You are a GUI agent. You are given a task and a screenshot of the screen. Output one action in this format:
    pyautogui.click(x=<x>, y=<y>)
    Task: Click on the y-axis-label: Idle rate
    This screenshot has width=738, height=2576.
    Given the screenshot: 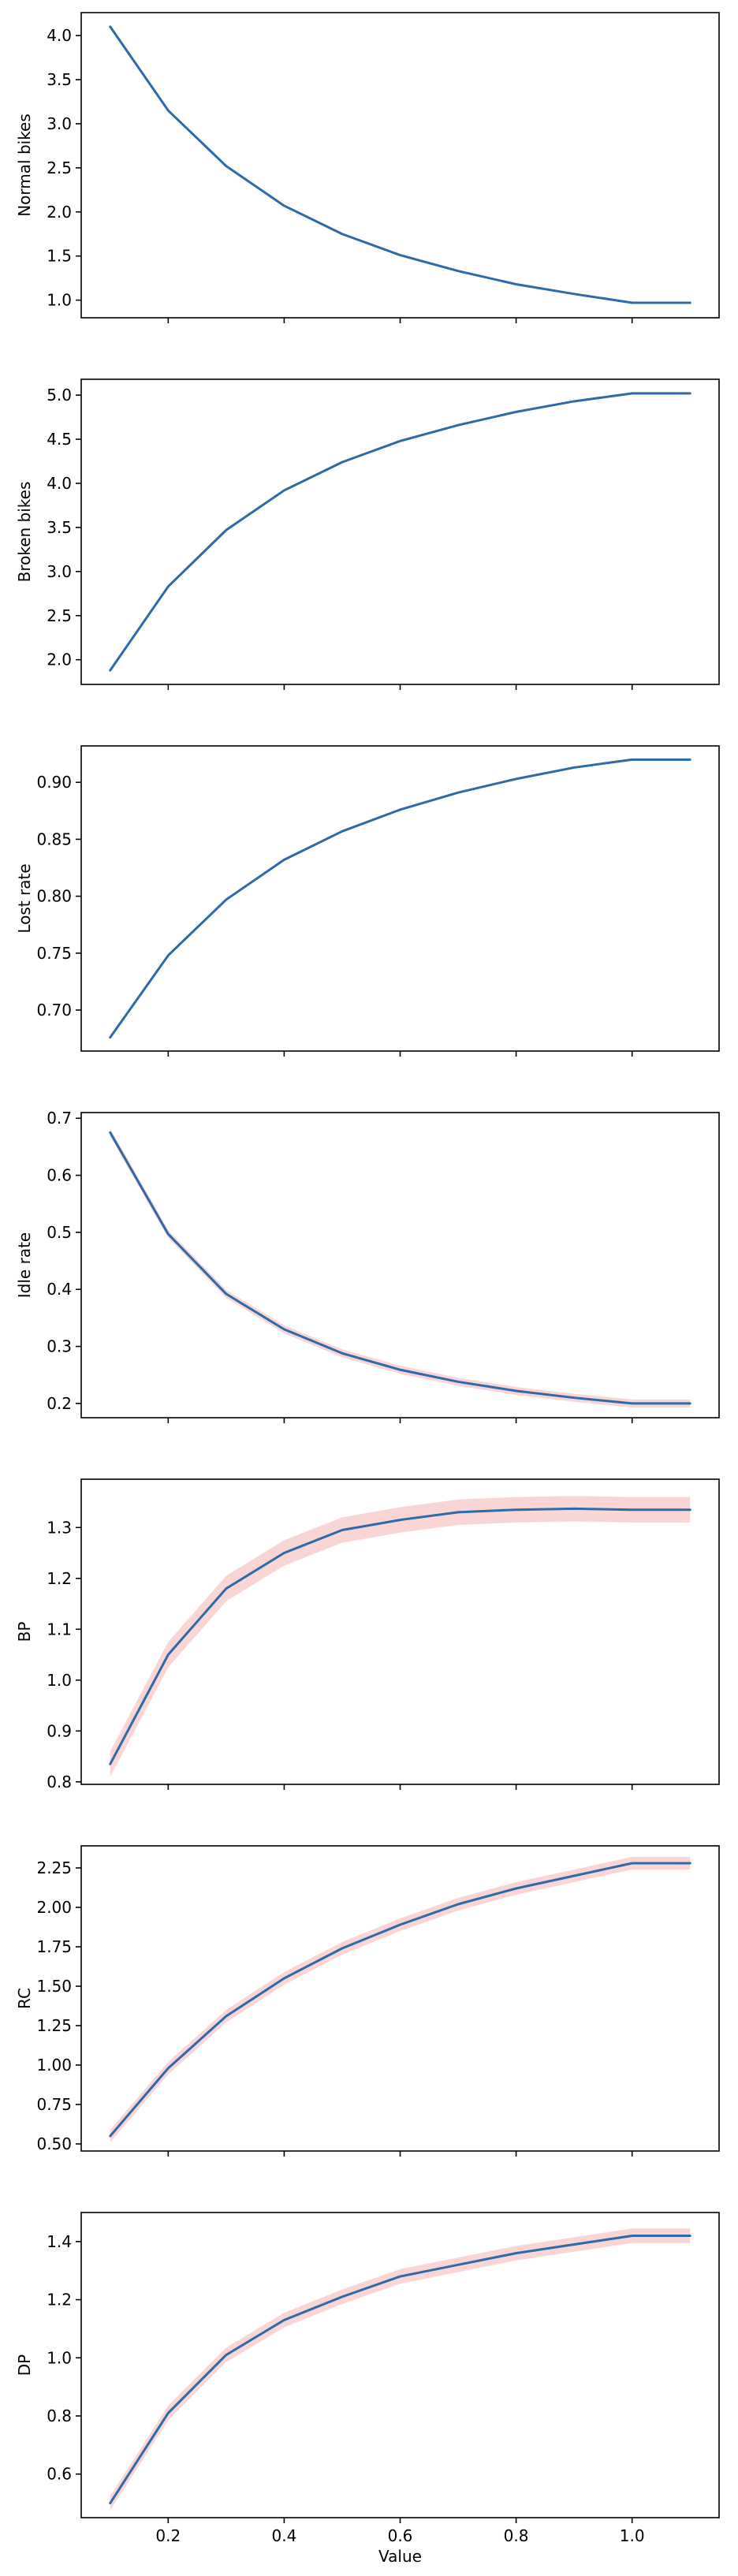 What is the action you would take?
    pyautogui.click(x=24, y=1265)
    